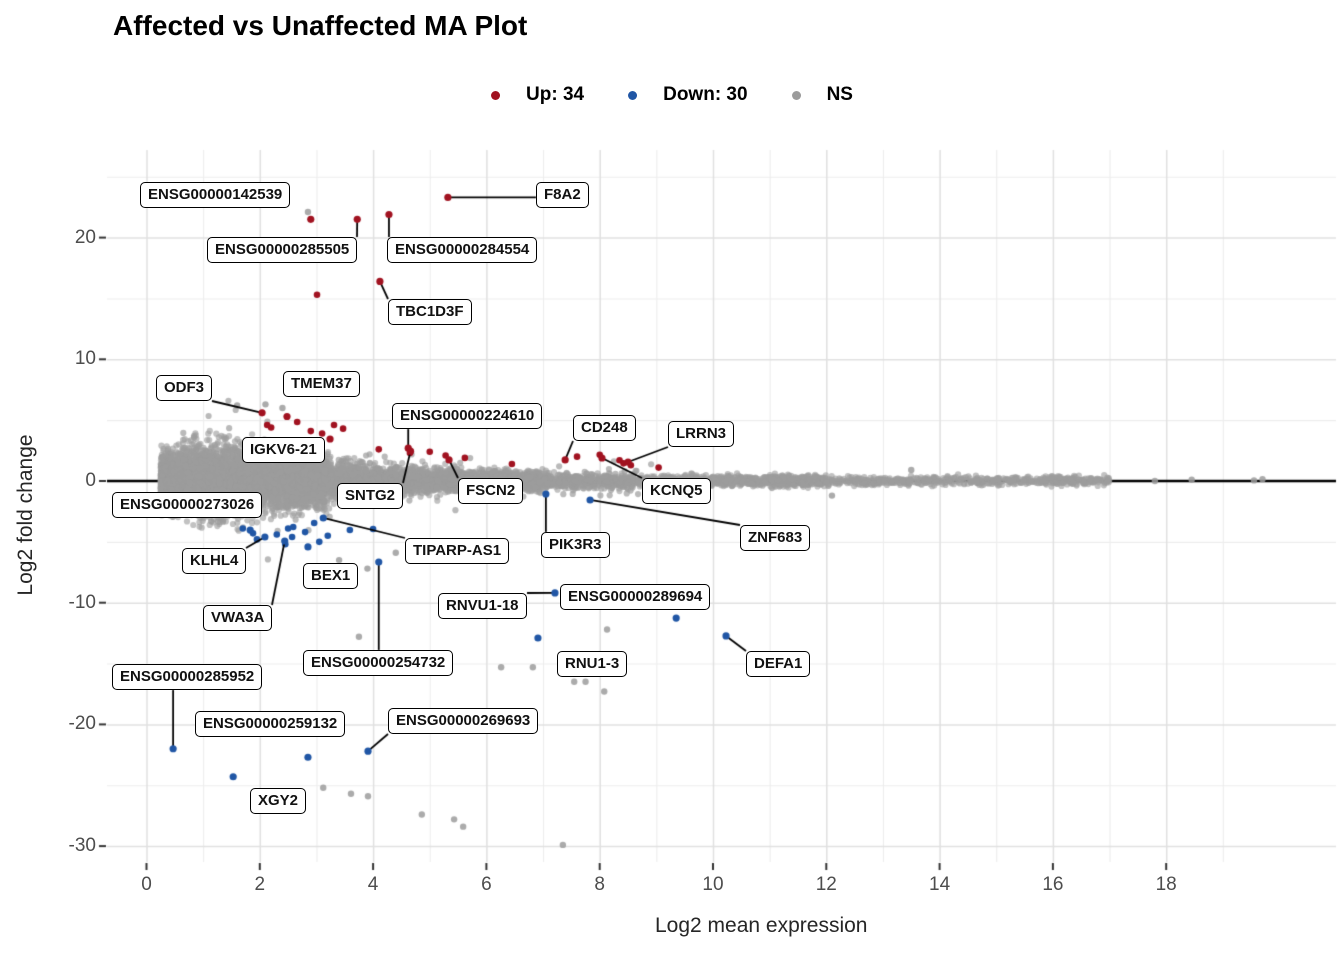 Image resolution: width=1344 pixels, height=960 pixels. What do you see at coordinates (635, 597) in the screenshot?
I see `gene-label: ENSG00000289694` at bounding box center [635, 597].